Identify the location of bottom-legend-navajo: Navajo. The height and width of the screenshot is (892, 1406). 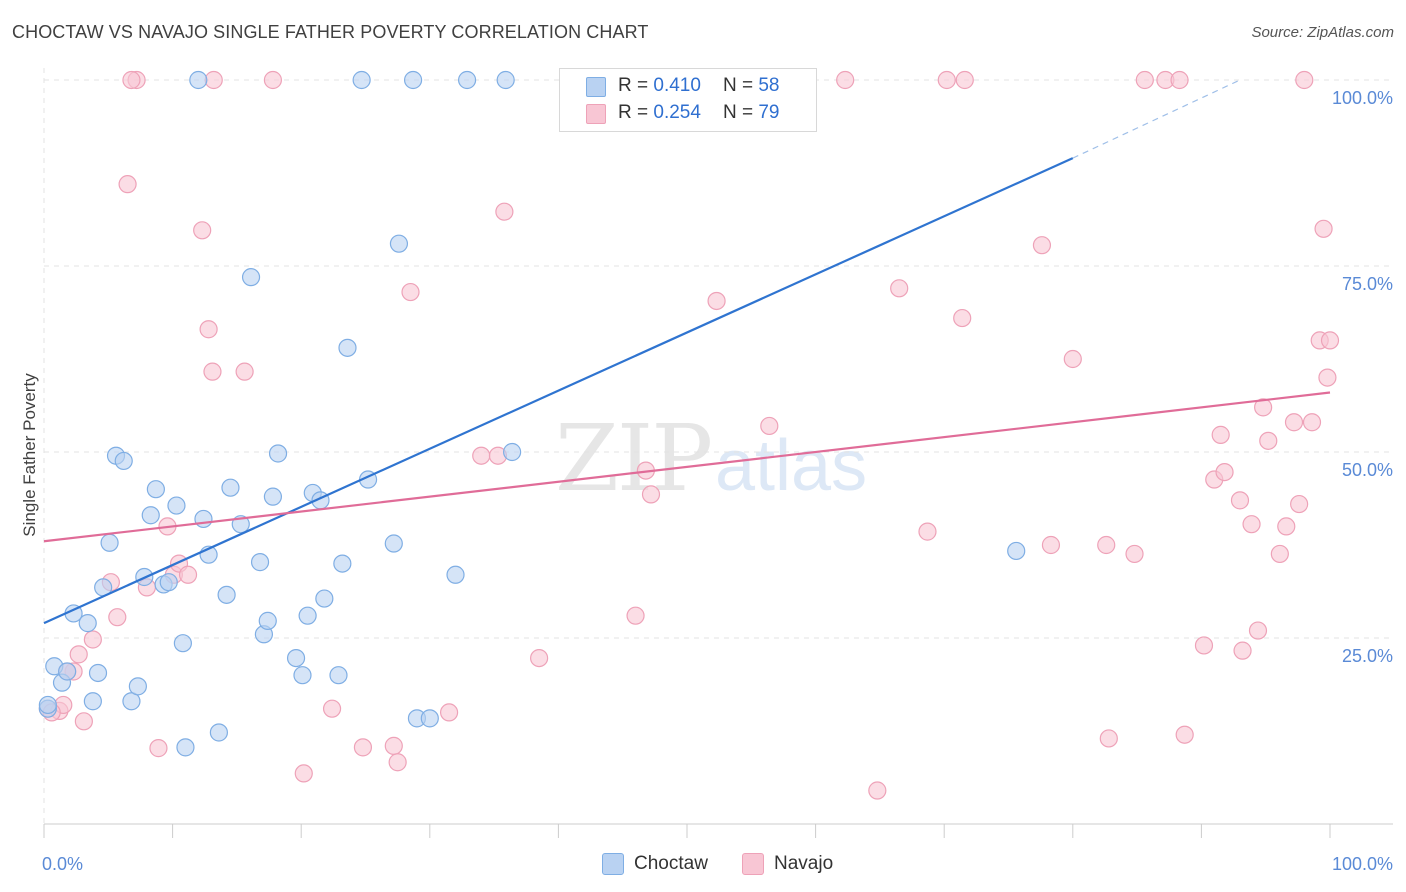
(787, 864).